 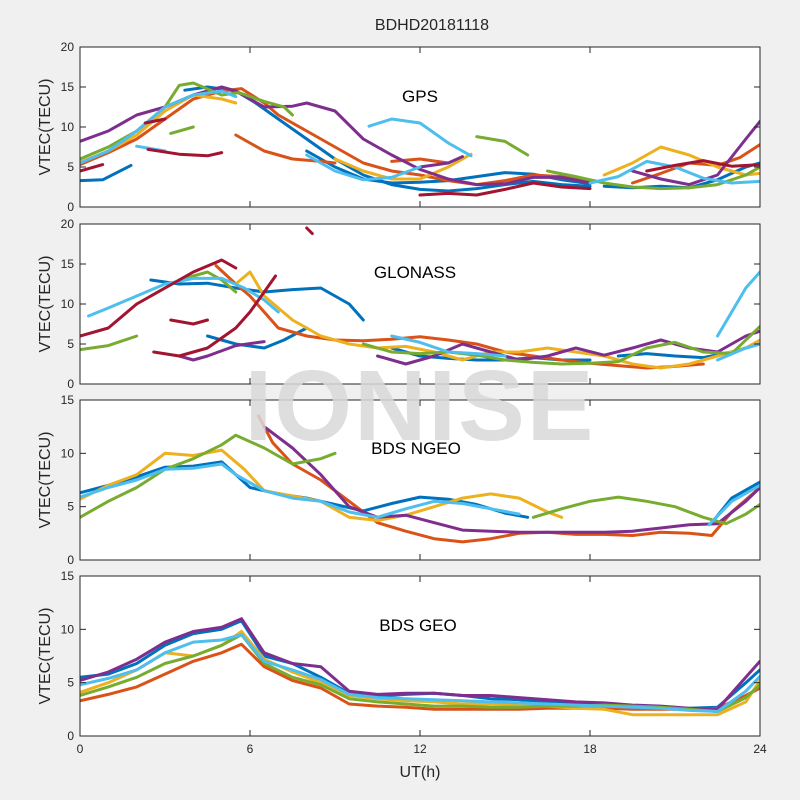 I want to click on watermark: IONISE, so click(x=420, y=406).